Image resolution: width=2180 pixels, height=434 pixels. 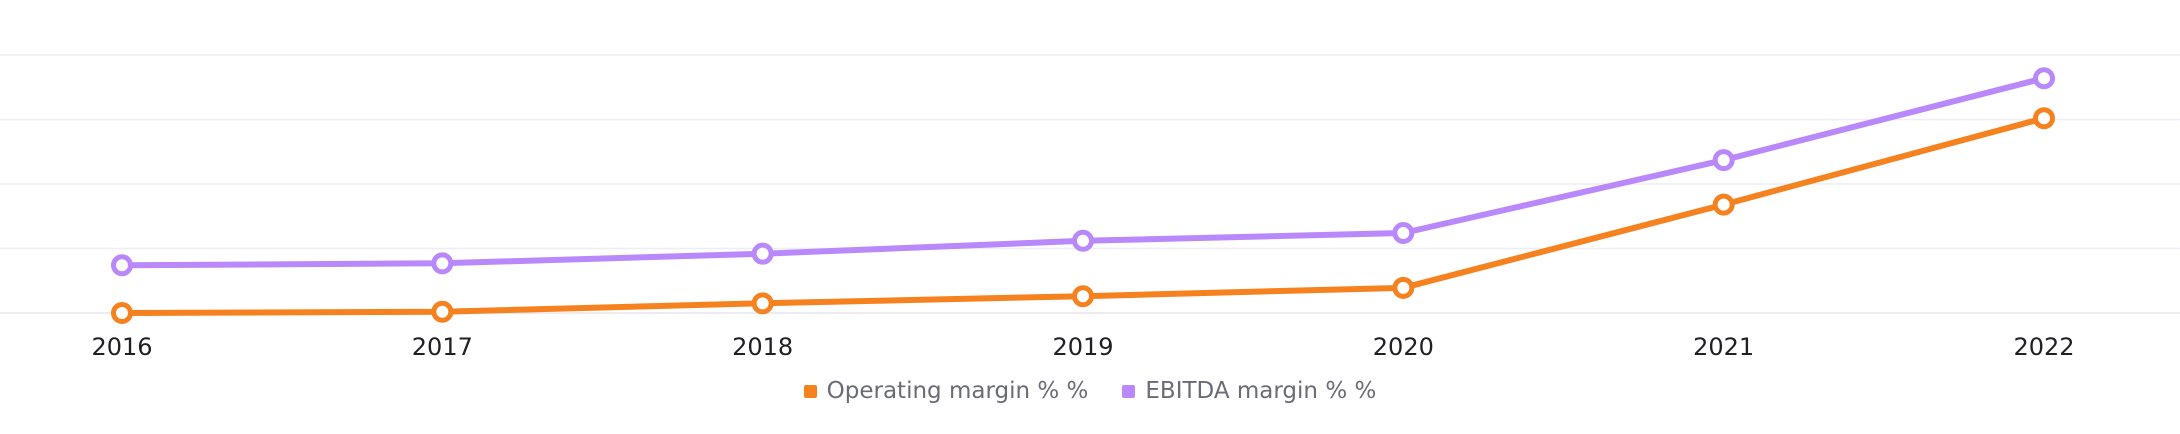 What do you see at coordinates (762, 347) in the screenshot?
I see `x-tick-label: 2018` at bounding box center [762, 347].